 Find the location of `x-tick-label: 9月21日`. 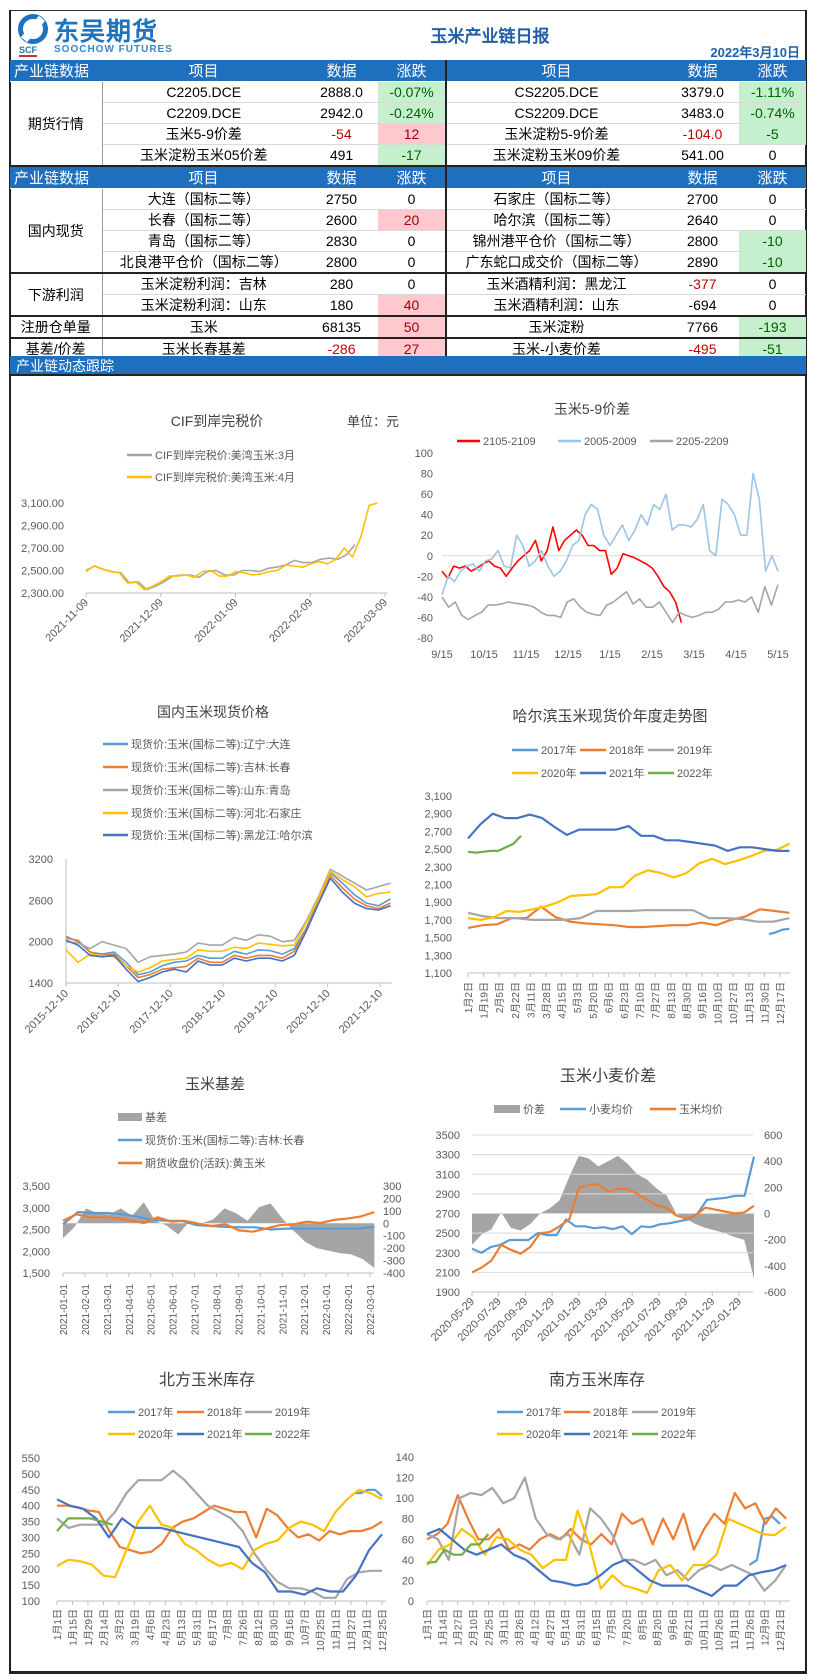

x-tick-label: 9月21日 is located at coordinates (689, 1627).